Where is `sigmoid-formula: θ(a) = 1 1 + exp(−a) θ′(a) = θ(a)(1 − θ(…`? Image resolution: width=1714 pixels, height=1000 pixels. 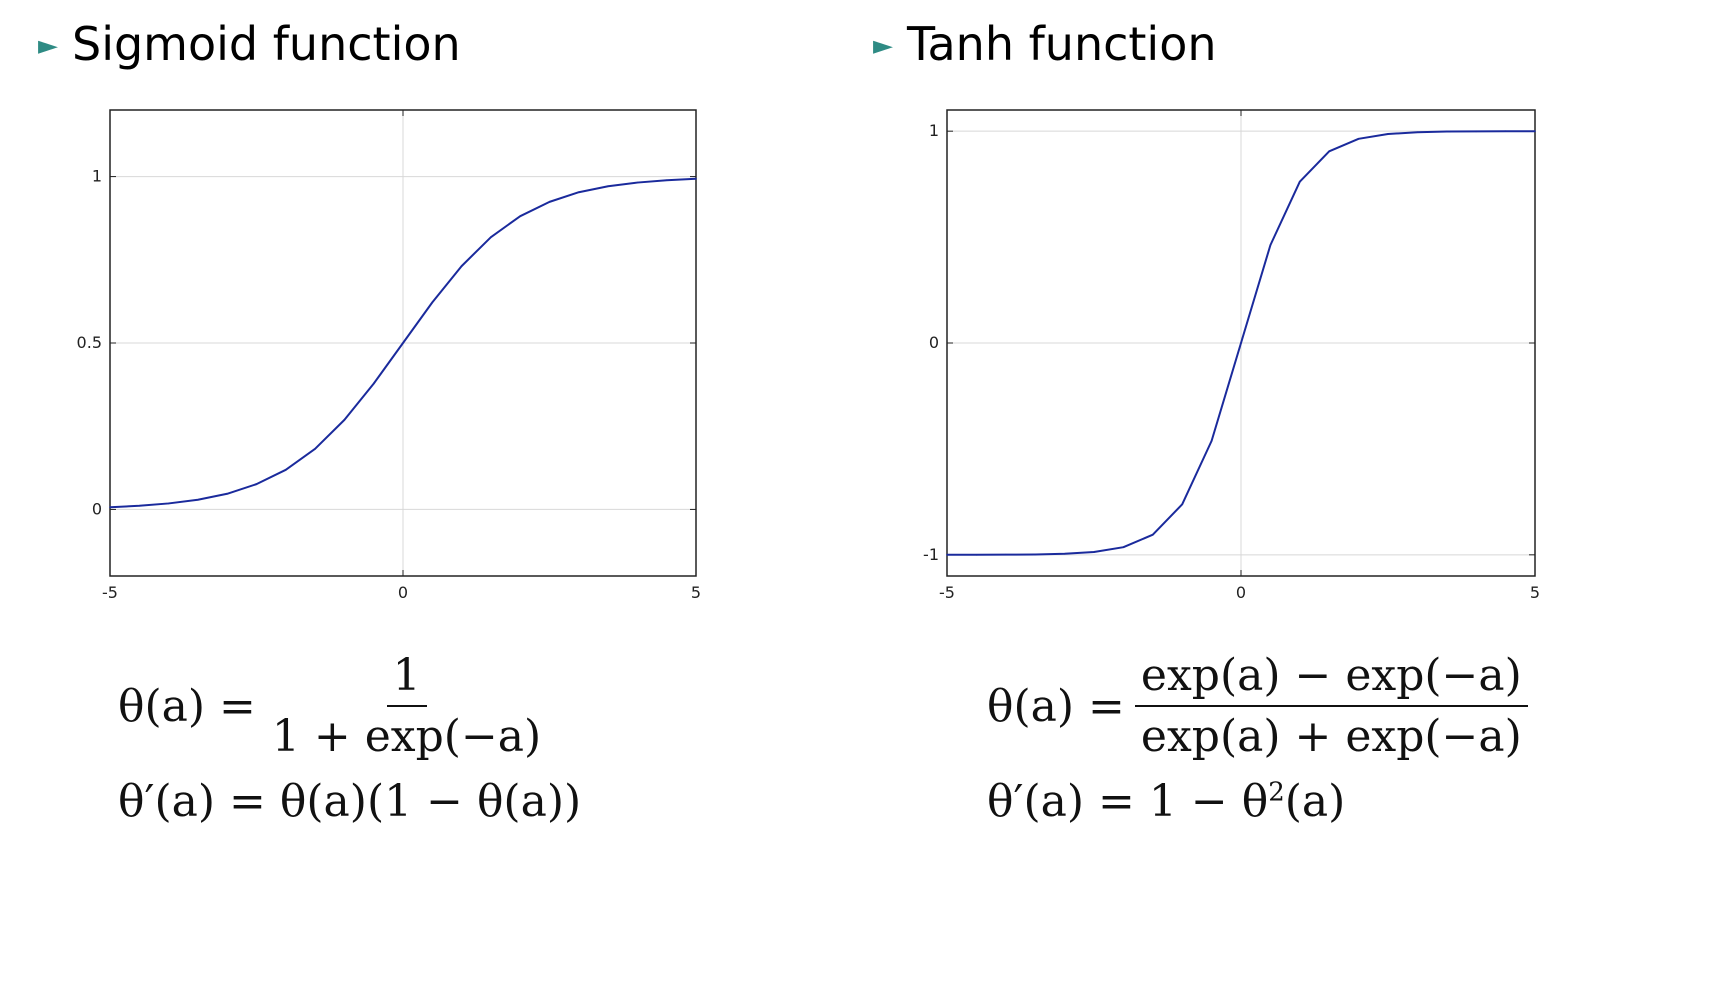
sigmoid-formula: θ(a) = 1 1 + exp(−a) θ′(a) = θ(a)(1 − θ(… is located at coordinates (349, 738).